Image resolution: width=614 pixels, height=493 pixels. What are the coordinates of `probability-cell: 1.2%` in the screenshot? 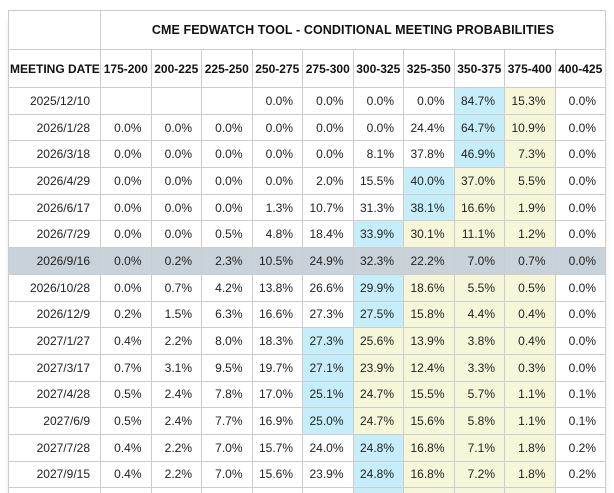 It's located at (530, 234).